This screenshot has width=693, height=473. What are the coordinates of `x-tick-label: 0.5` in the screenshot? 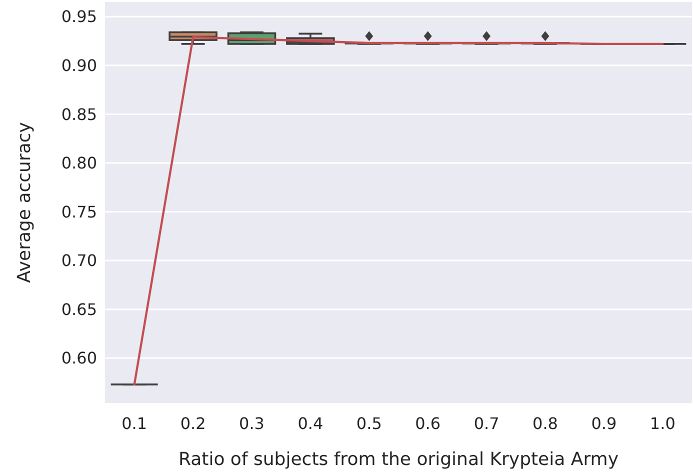 It's located at (369, 423).